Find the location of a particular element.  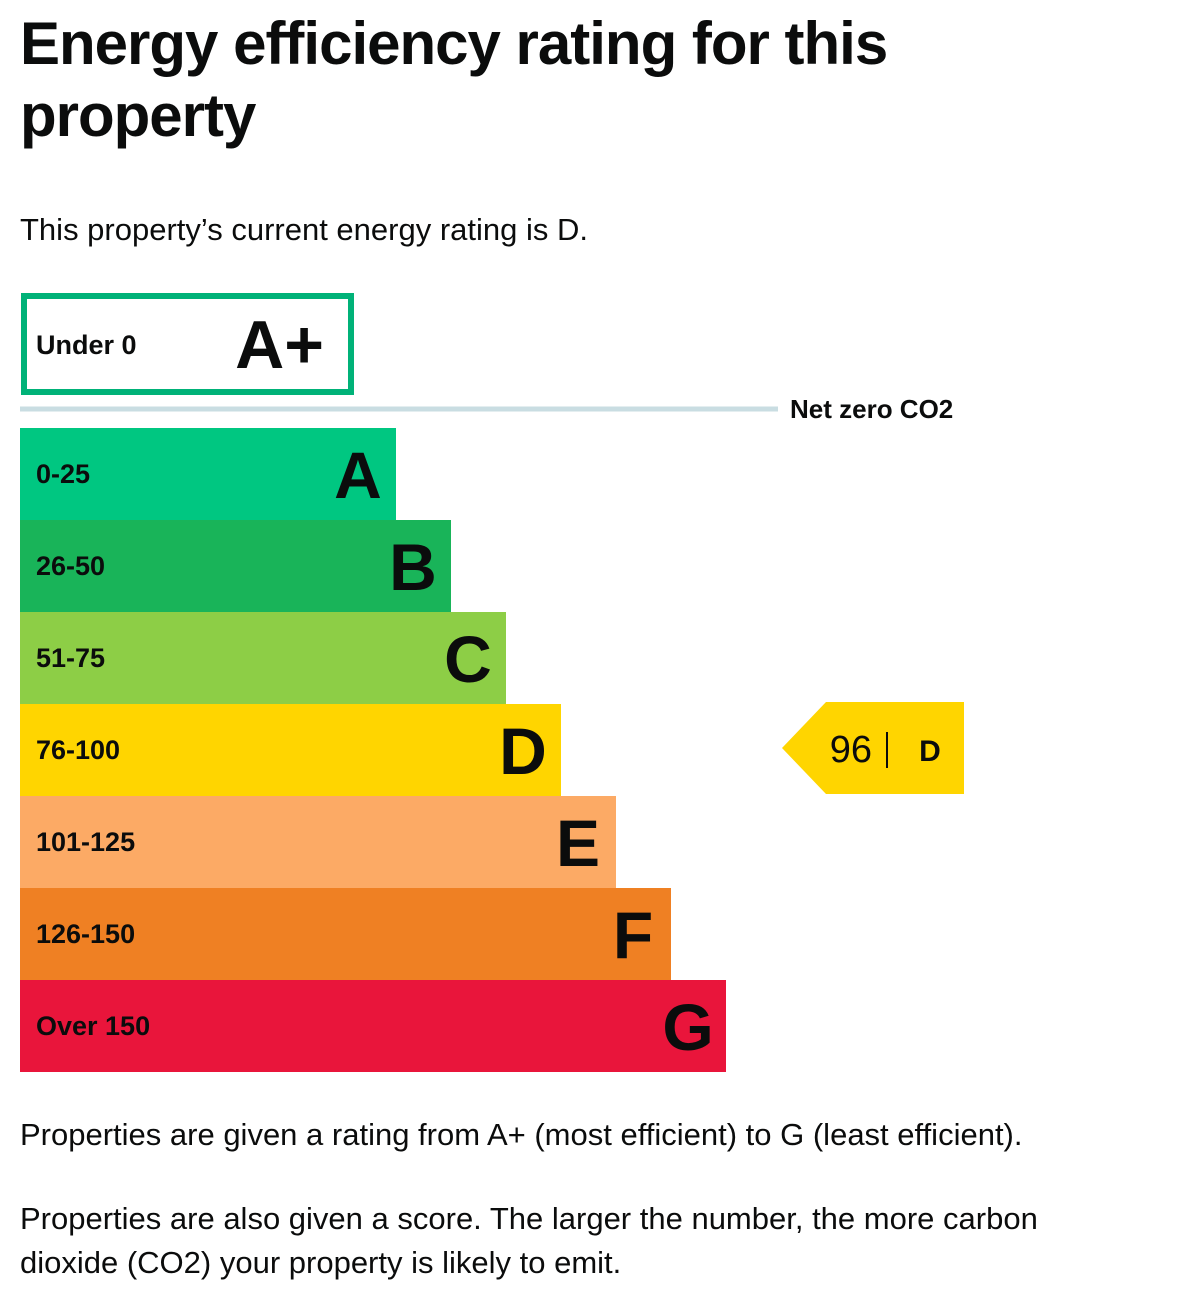

band-e-range: 101-125 is located at coordinates (85, 842).